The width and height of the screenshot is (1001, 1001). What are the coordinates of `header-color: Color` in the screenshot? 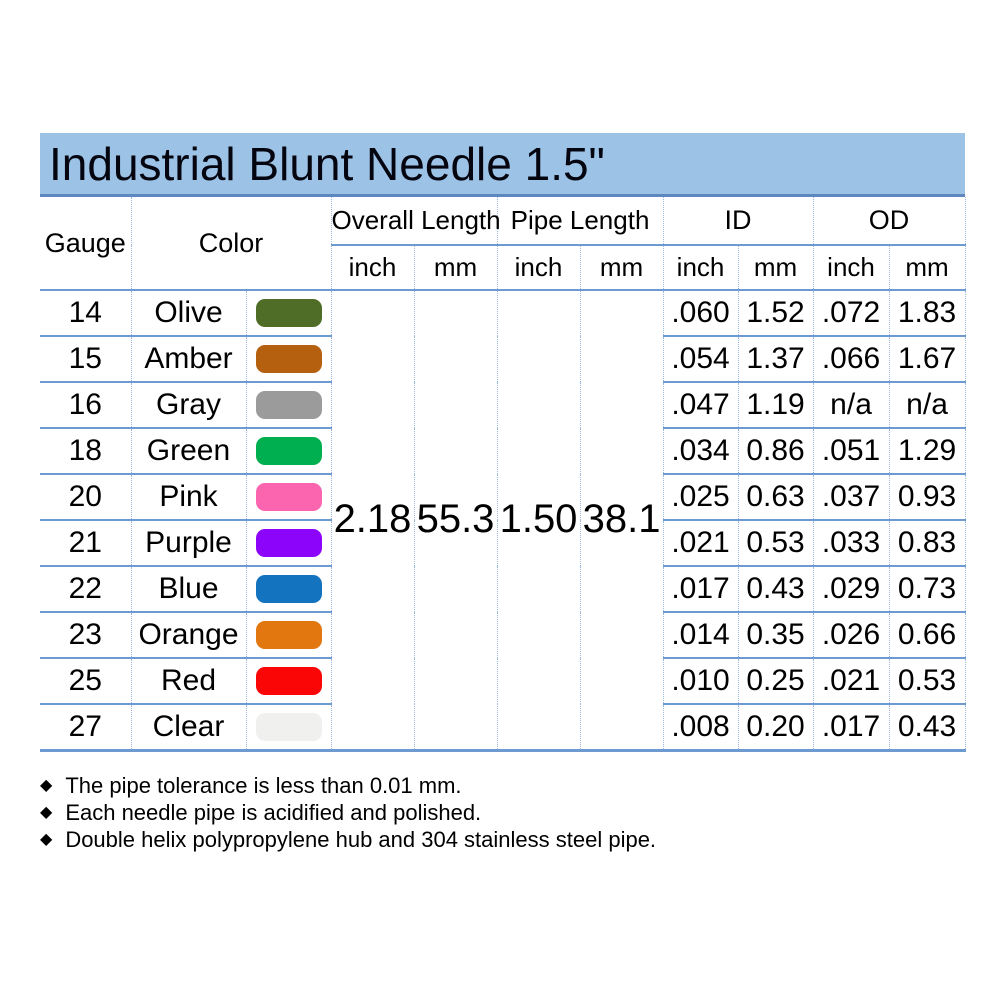 It's located at (231, 244).